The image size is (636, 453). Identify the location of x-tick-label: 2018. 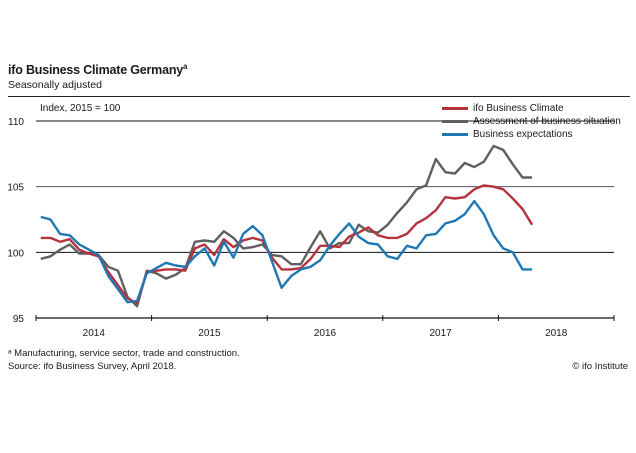
(556, 333).